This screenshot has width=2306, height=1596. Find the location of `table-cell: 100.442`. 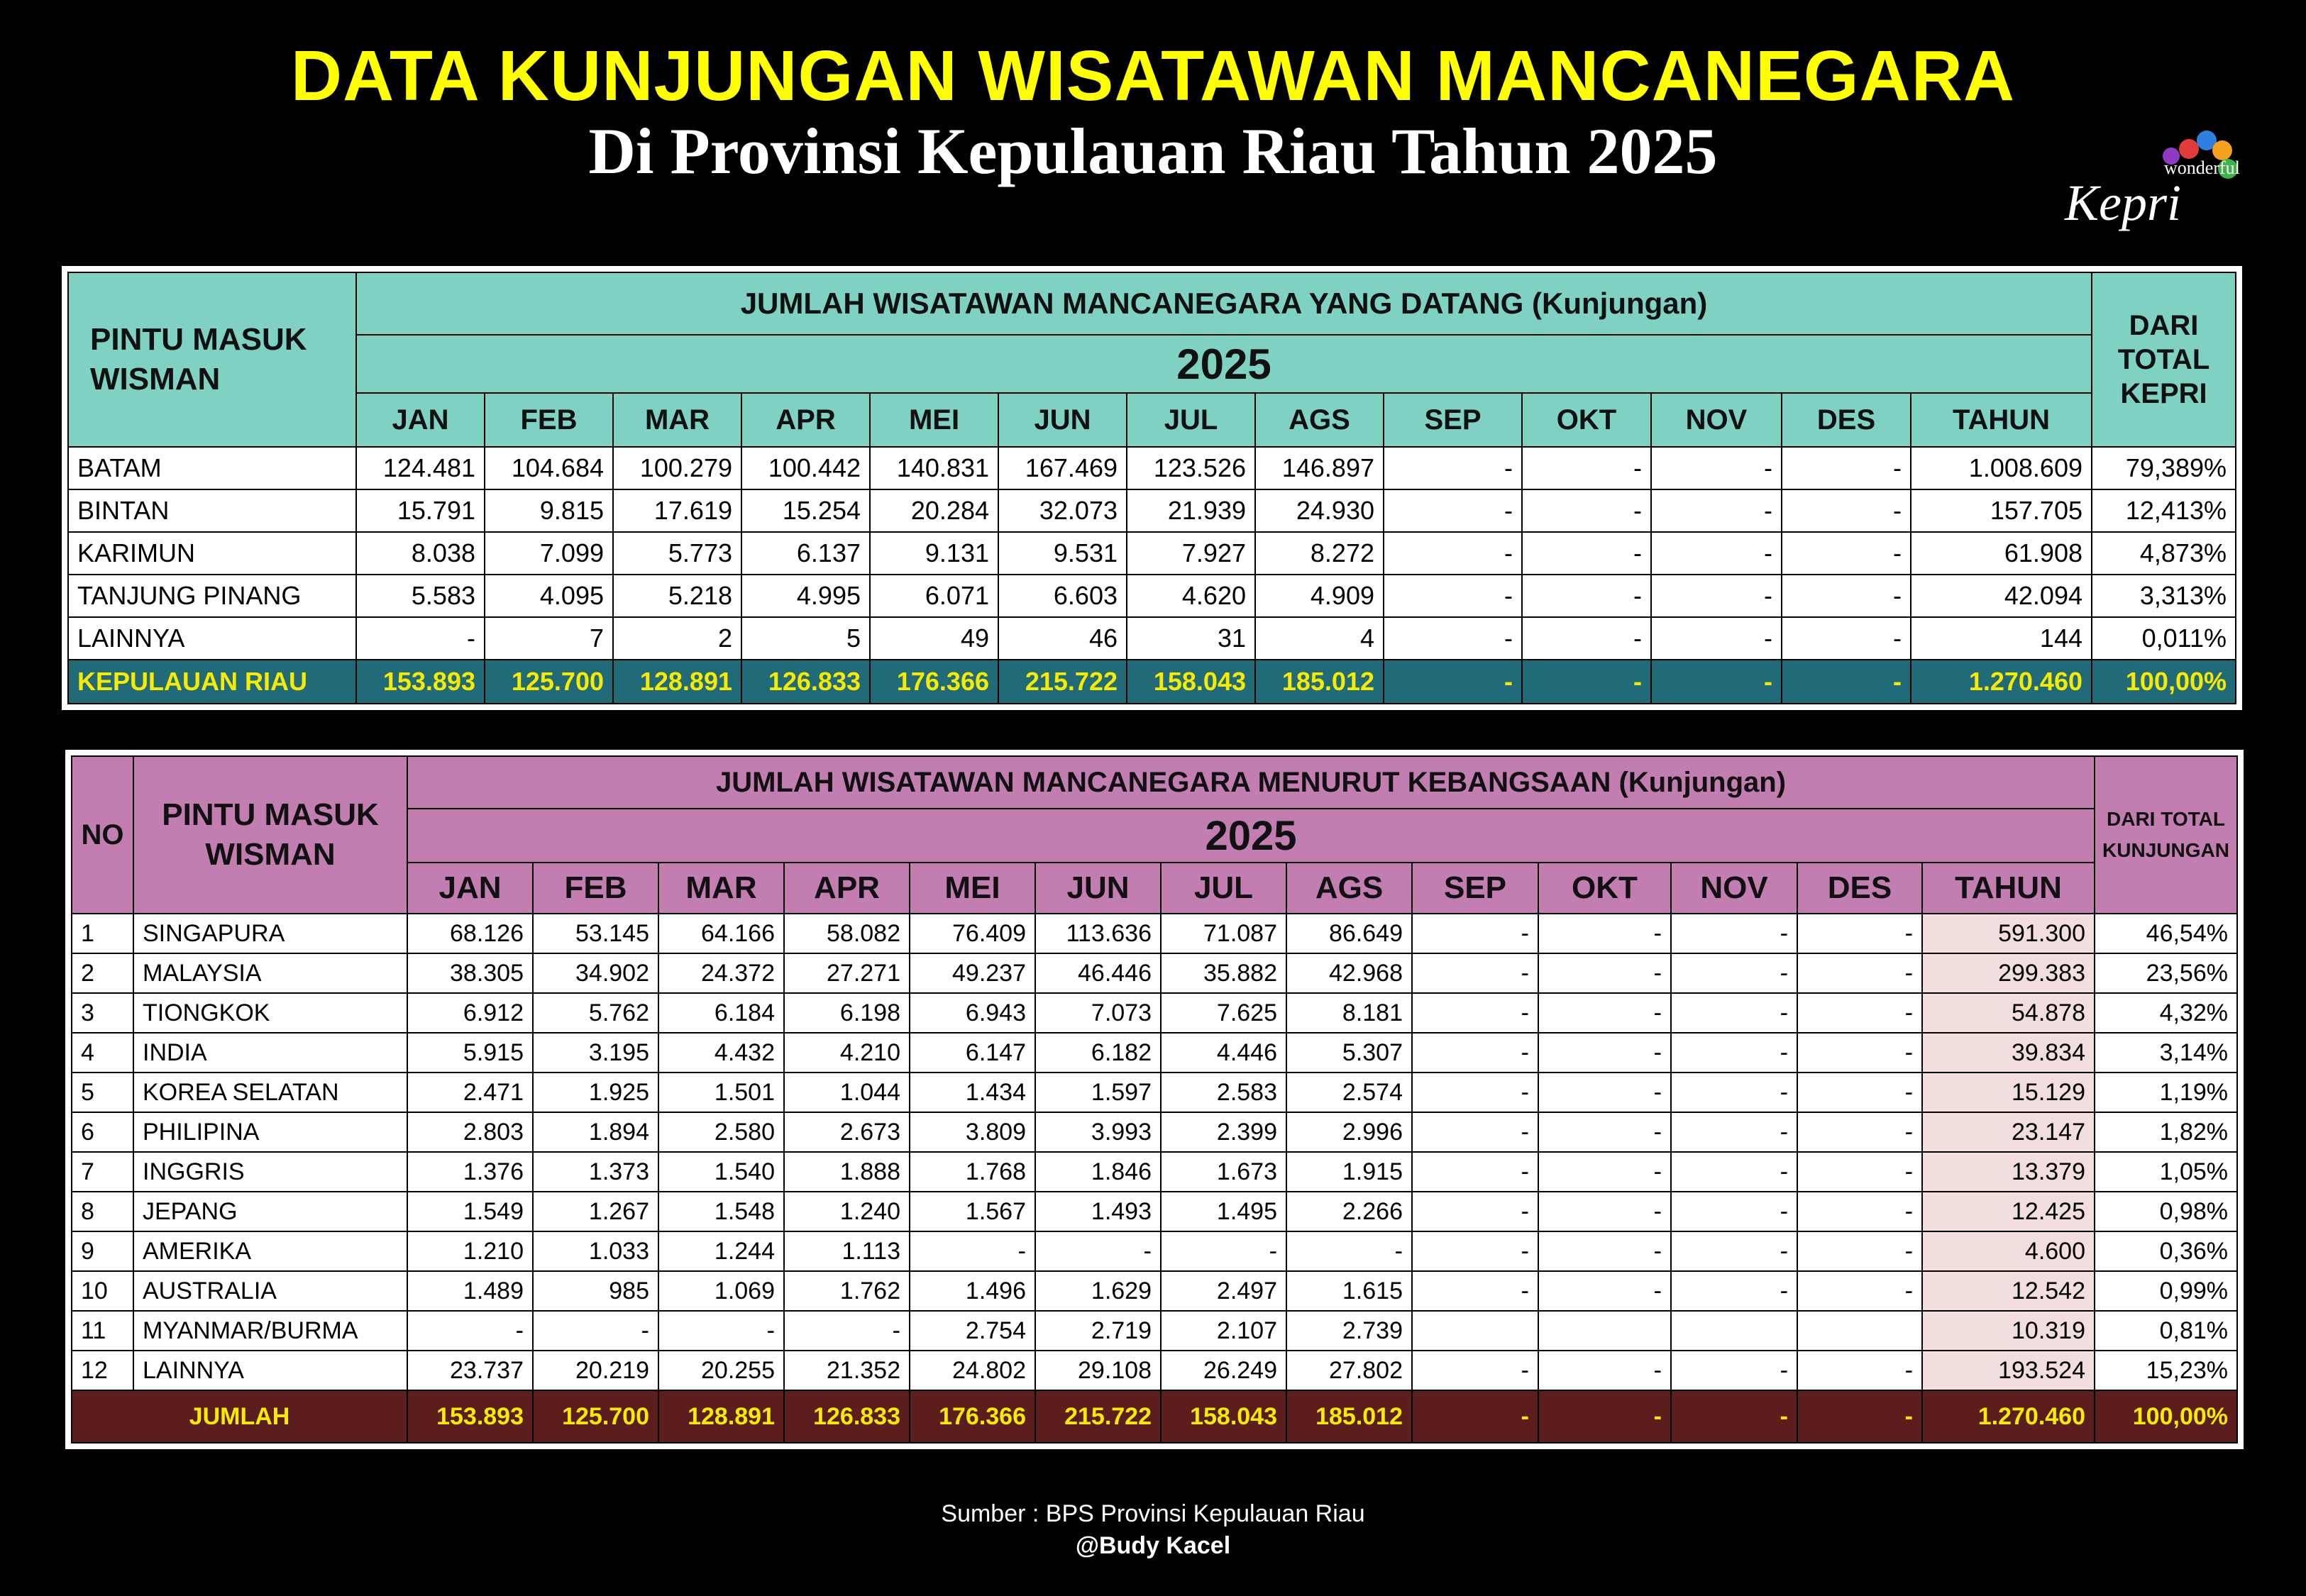

table-cell: 100.442 is located at coordinates (806, 468).